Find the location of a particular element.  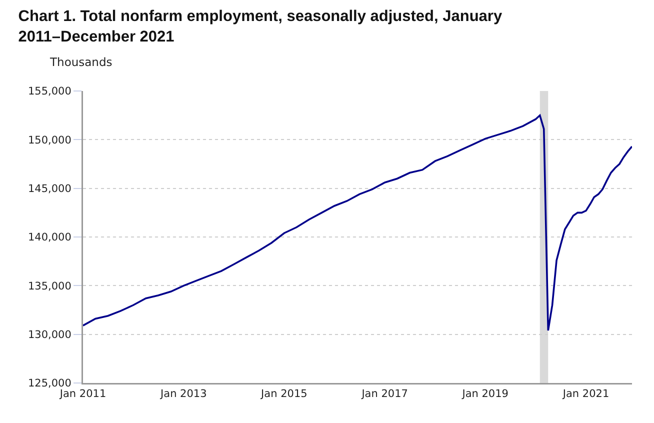

x-tick-label: Jan 2011 is located at coordinates (82, 394).